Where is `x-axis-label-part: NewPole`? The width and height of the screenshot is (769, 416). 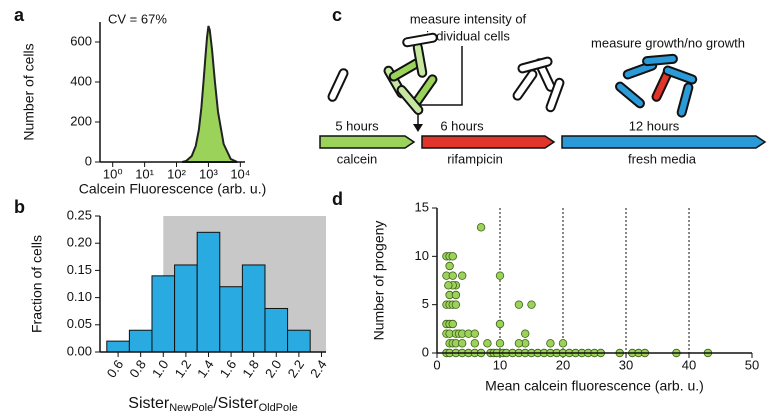
x-axis-label-part: NewPole is located at coordinates (191, 408).